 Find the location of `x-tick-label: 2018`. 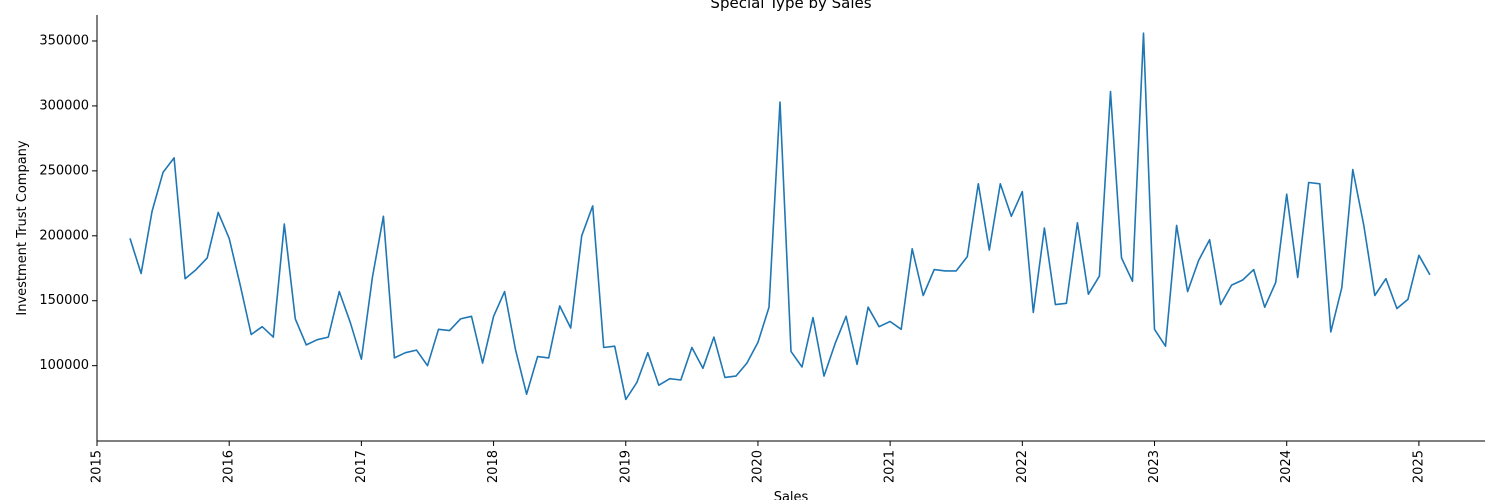

x-tick-label: 2018 is located at coordinates (493, 466).